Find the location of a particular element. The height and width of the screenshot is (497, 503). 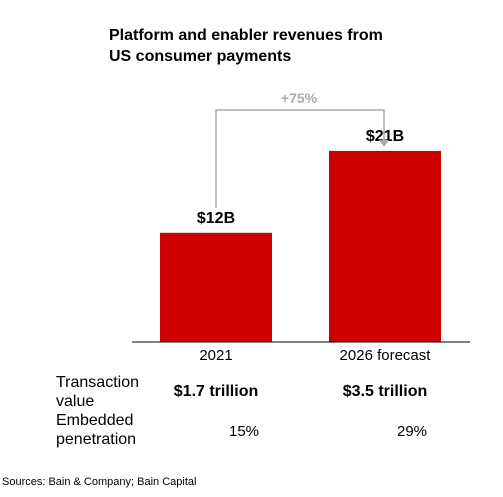

category-label-2026-forecast: 2026 forecast is located at coordinates (386, 355).